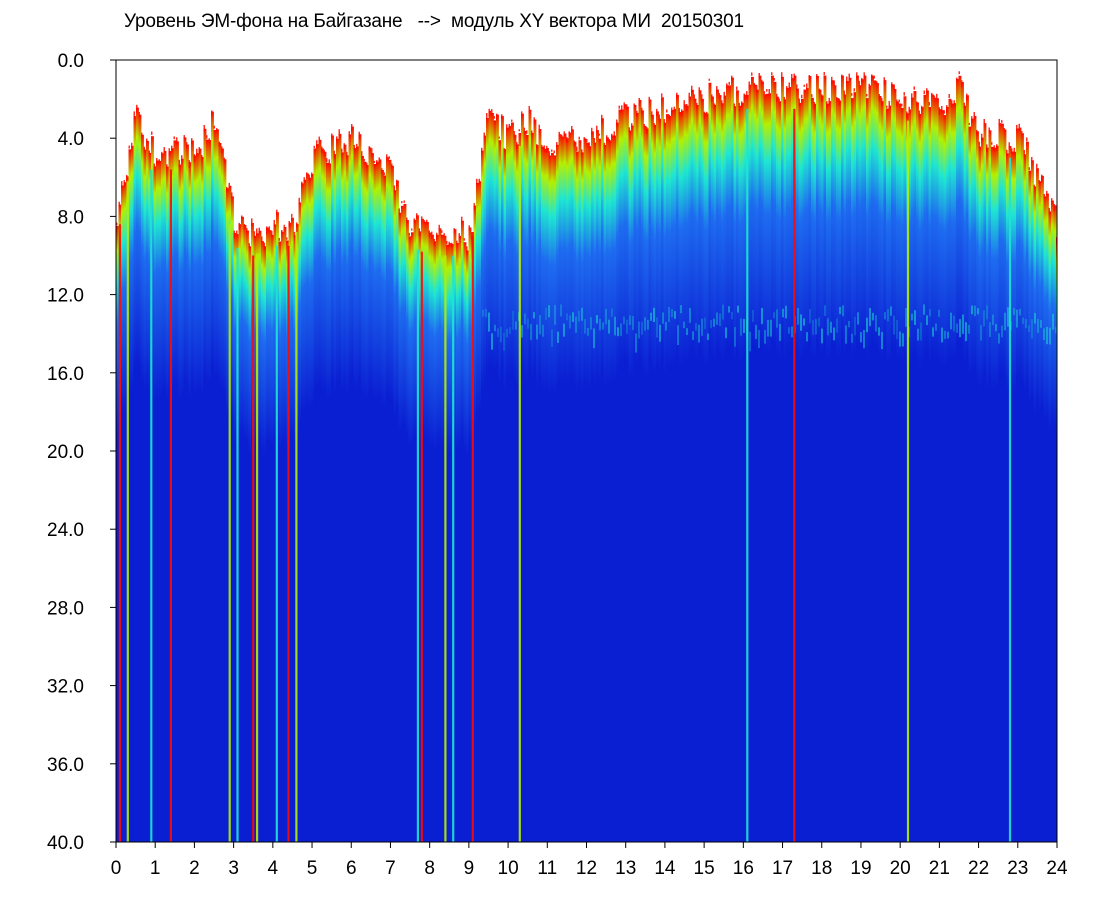 The height and width of the screenshot is (900, 1096). Describe the element at coordinates (978, 868) in the screenshot. I see `x-tick-label: 22` at that location.